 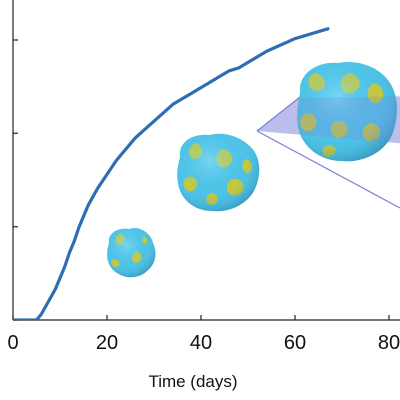 What do you see at coordinates (218, 172) in the screenshot?
I see `medium-spheroid` at bounding box center [218, 172].